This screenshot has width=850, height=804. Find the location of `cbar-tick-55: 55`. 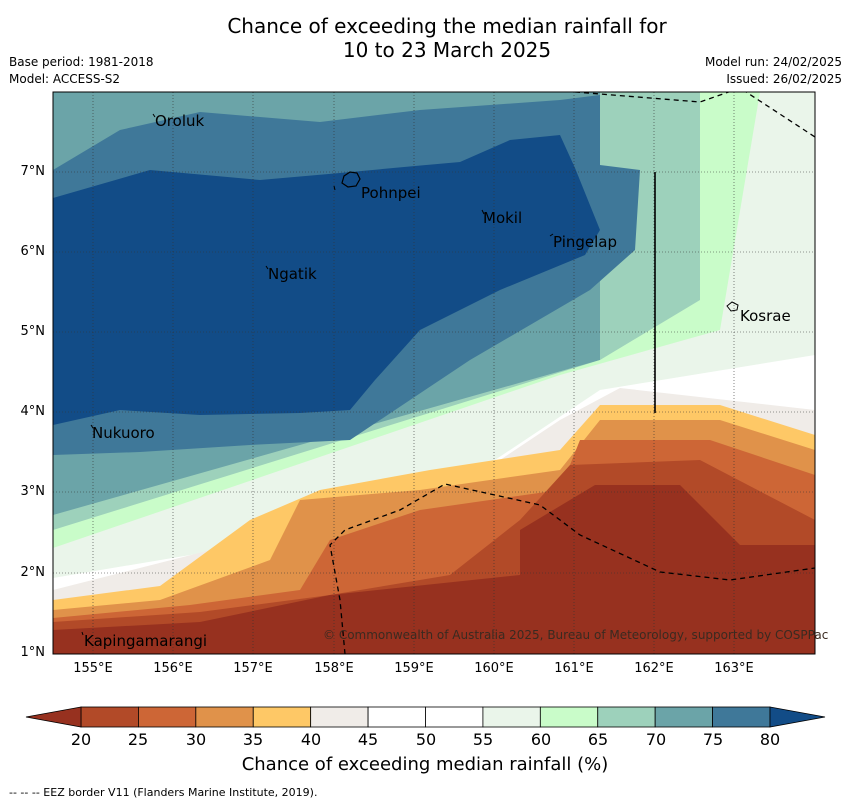

cbar-tick-55: 55 is located at coordinates (483, 739).